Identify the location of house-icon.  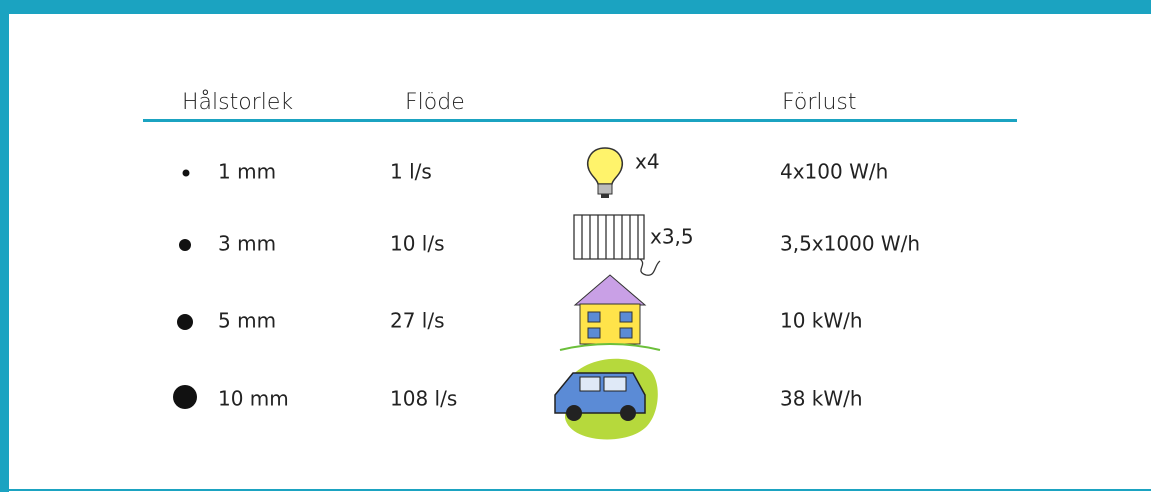
(610, 312).